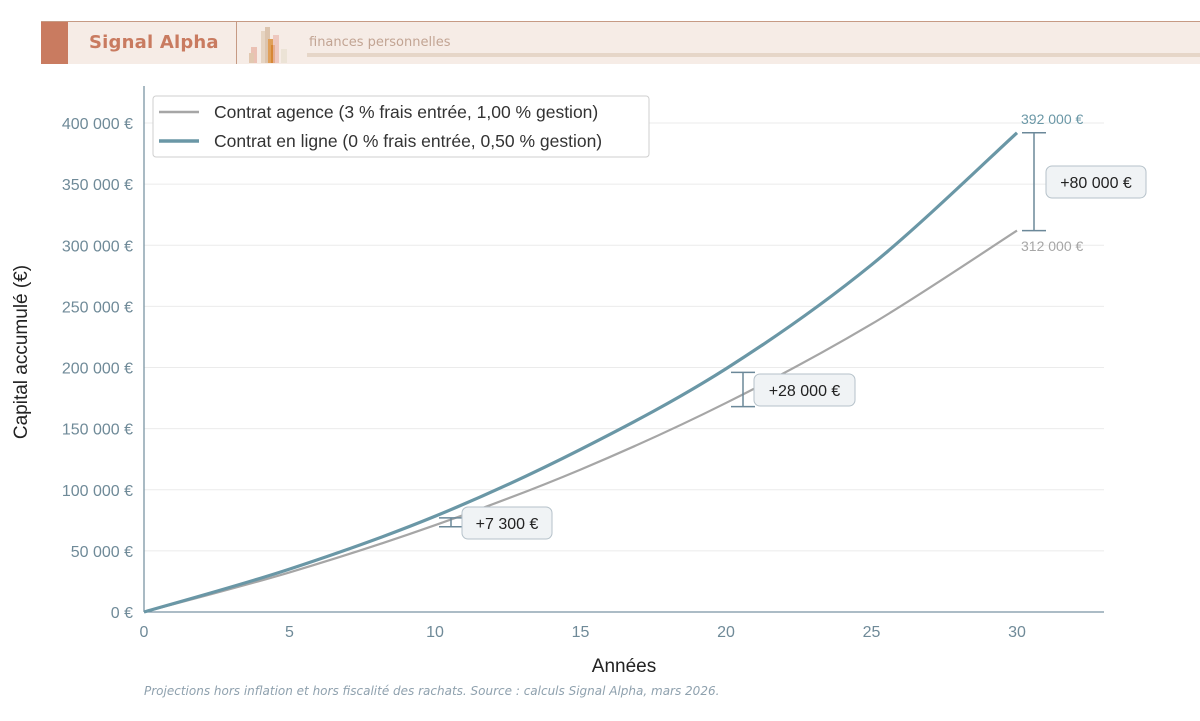  What do you see at coordinates (97, 491) in the screenshot?
I see `y-tick-label: 100 000 €` at bounding box center [97, 491].